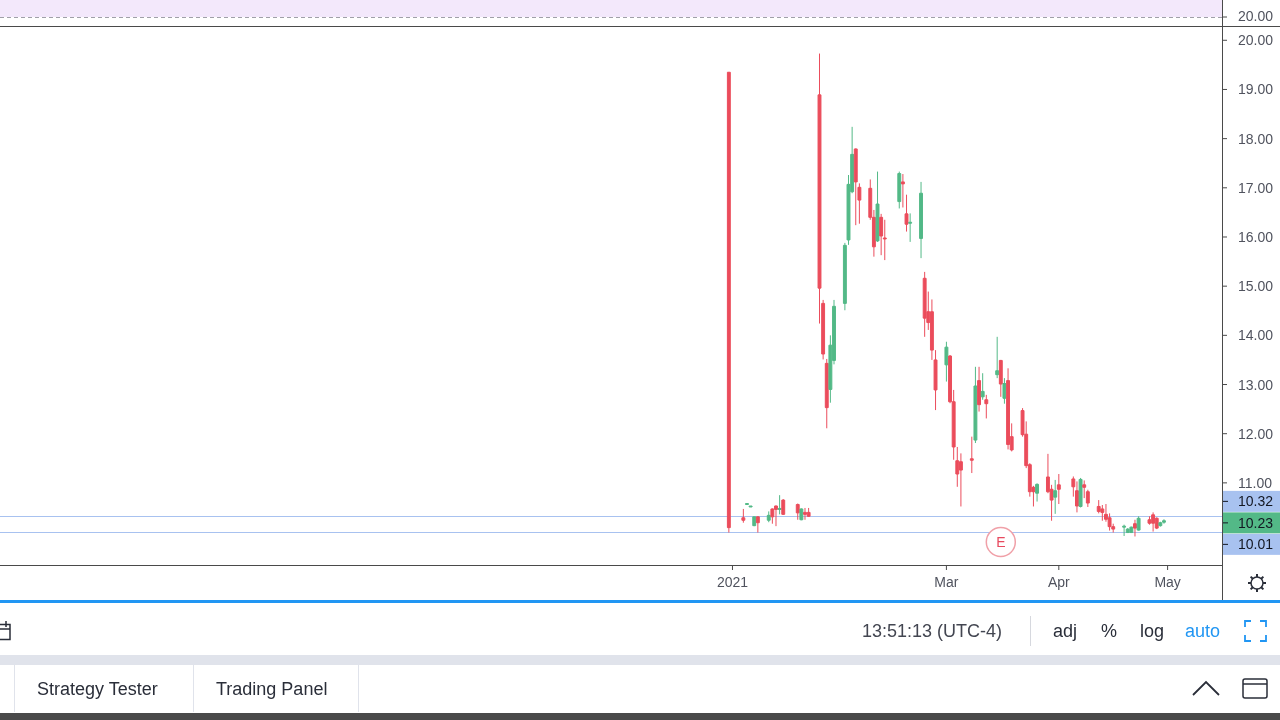  I want to click on text: adj, so click(1065, 631).